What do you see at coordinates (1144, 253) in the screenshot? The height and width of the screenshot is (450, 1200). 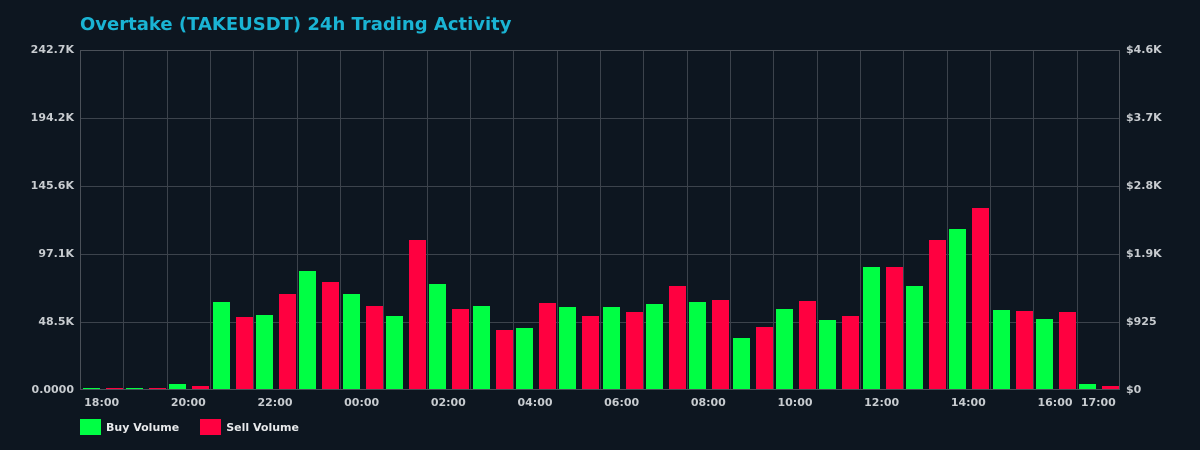 I see `y-tick-right: $1.9K` at bounding box center [1144, 253].